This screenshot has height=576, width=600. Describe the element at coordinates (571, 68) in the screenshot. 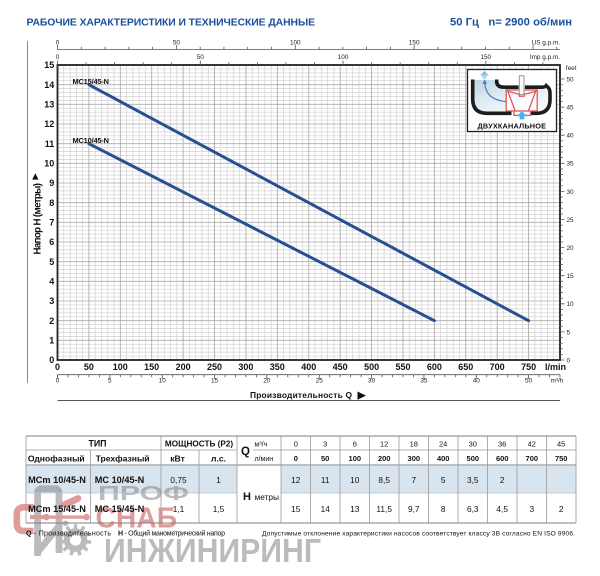

I see `svg-text: feet` at that location.